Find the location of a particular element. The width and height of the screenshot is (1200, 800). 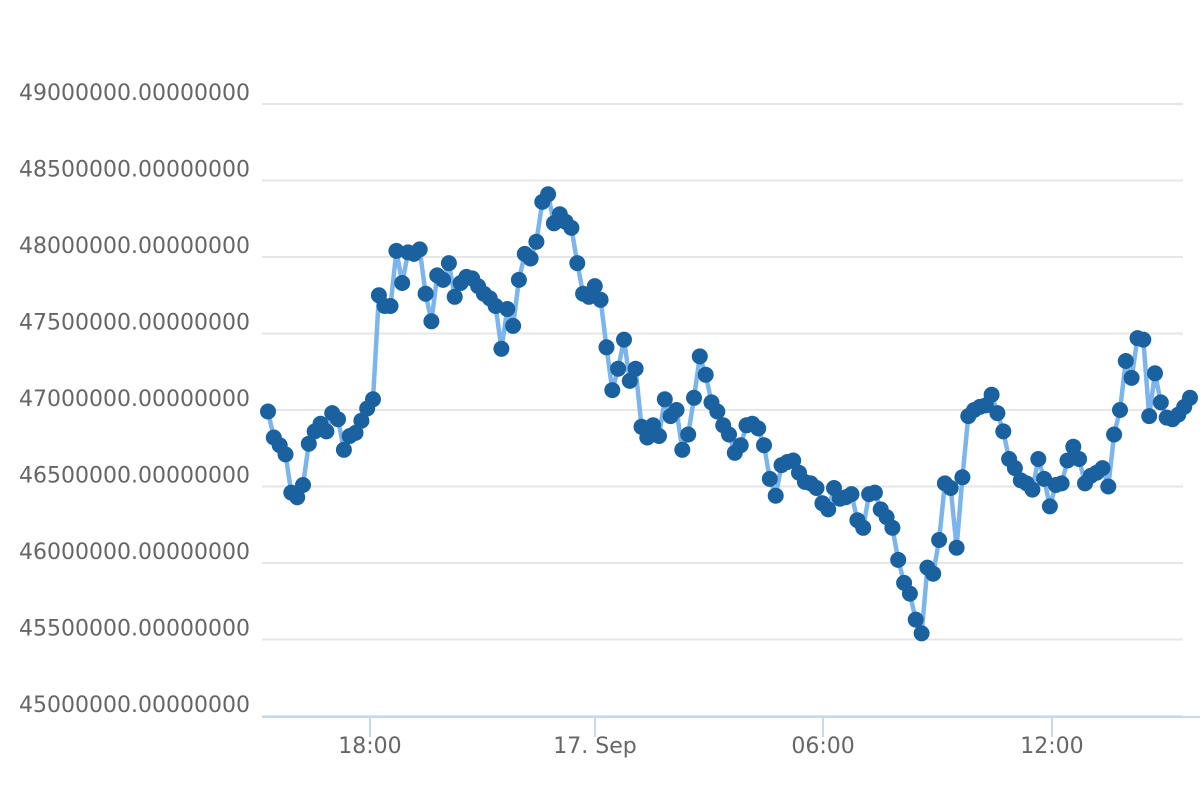

y-axis-label: 47000000.00000000 is located at coordinates (134, 399).